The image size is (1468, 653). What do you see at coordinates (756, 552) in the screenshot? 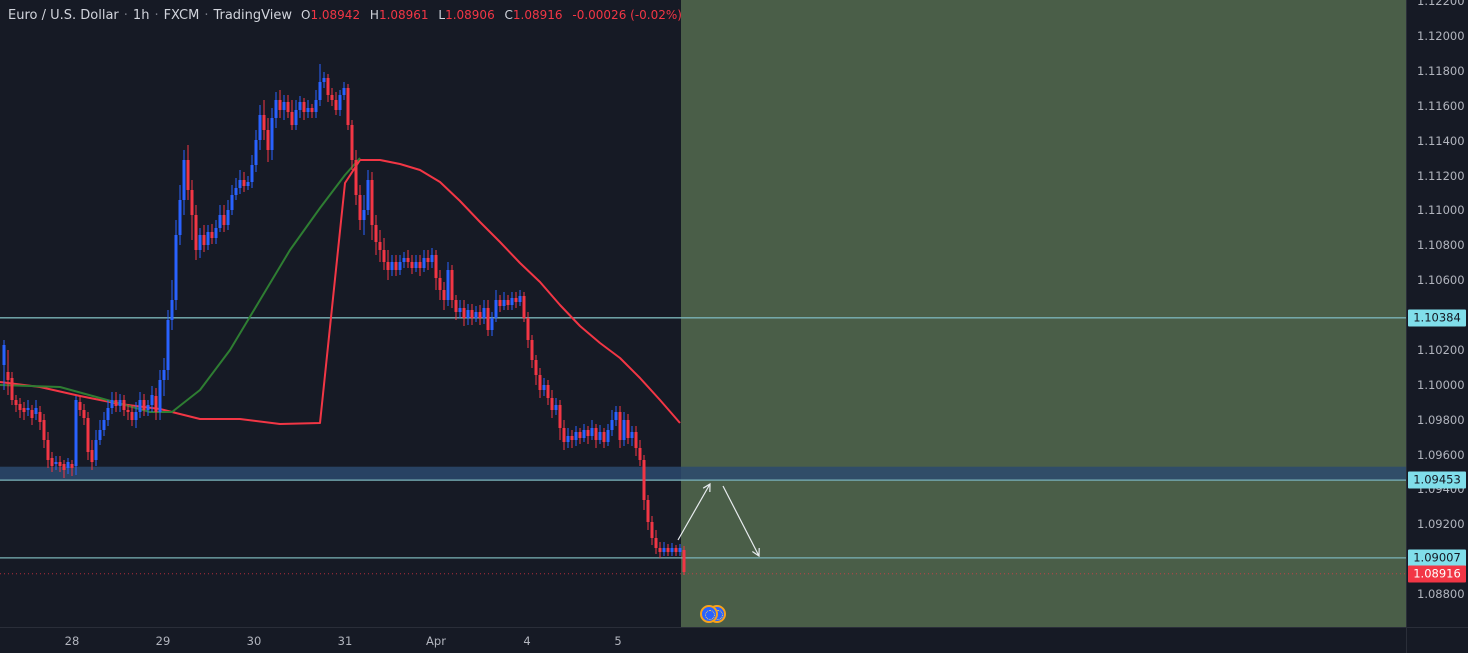
I see `arrowhead-icon` at bounding box center [756, 552].